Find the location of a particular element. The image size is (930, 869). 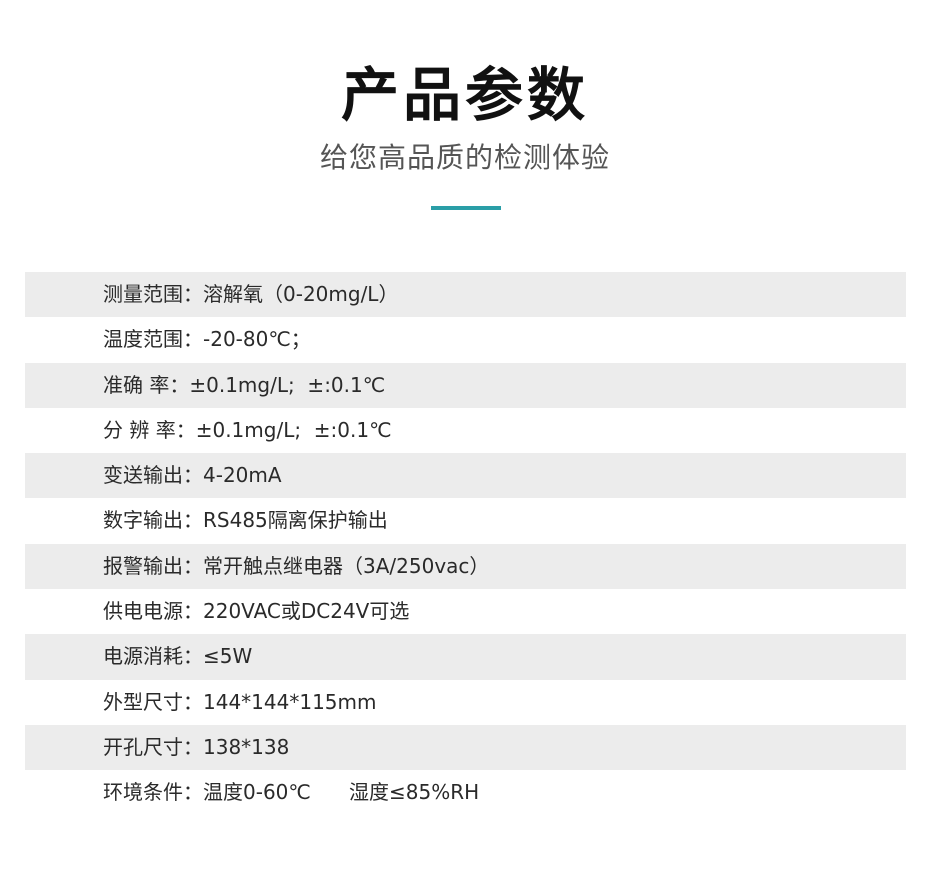

param-row: 报警输出：常开触点继电器（3A/250vac） is located at coordinates (465, 566).